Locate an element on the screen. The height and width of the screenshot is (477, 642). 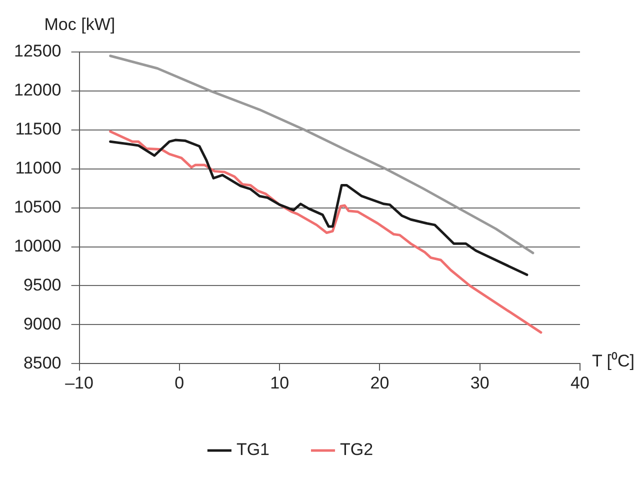
x-tick-label: 0 is located at coordinates (179, 382).